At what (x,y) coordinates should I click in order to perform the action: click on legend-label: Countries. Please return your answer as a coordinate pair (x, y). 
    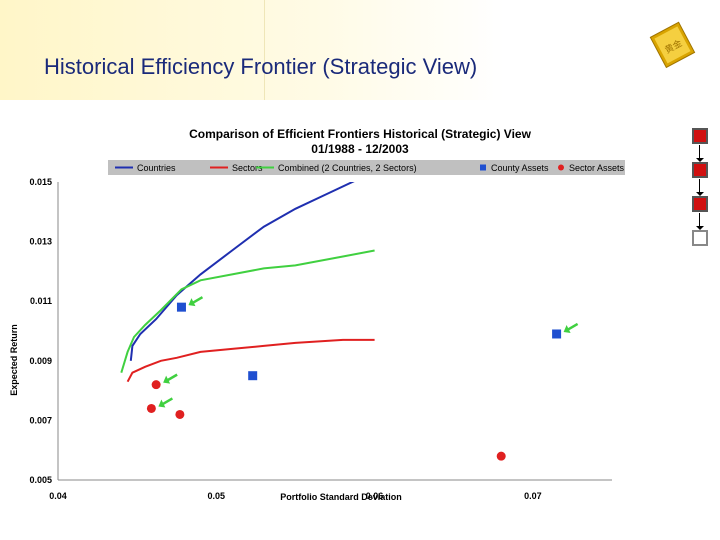
    Looking at the image, I should click on (156, 168).